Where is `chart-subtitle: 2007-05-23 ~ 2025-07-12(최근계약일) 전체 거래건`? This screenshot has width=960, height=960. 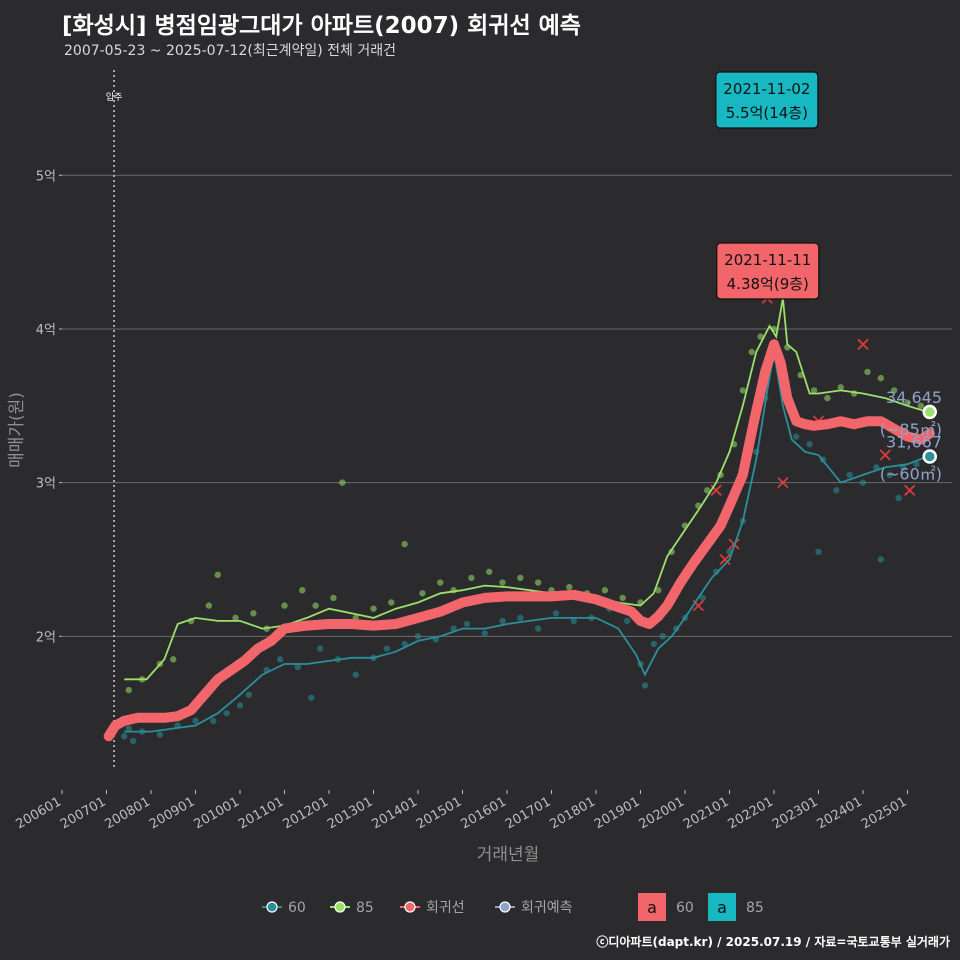 chart-subtitle: 2007-05-23 ~ 2025-07-12(최근계약일) 전체 거래건 is located at coordinates (230, 51).